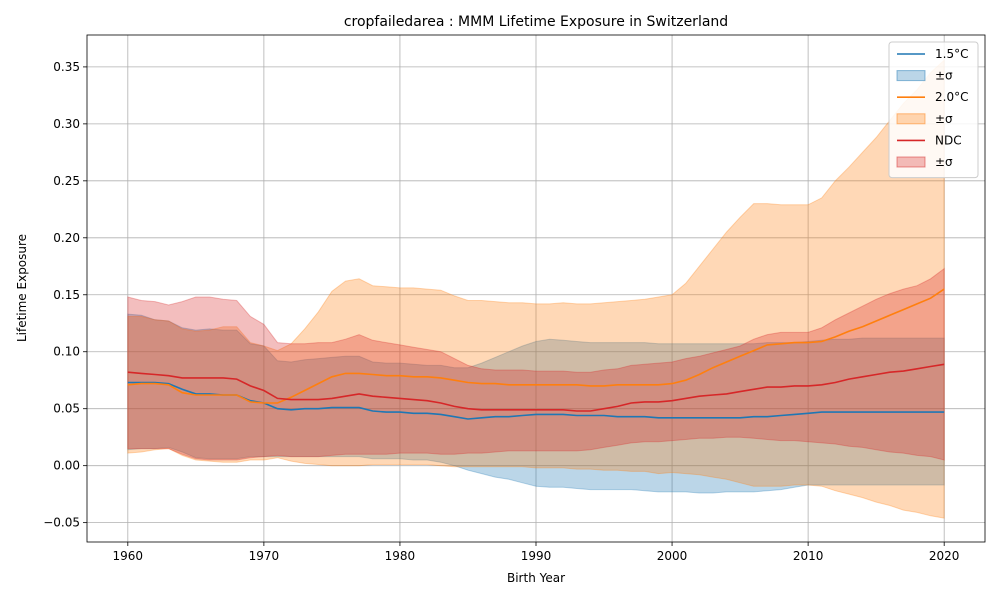  I want to click on y-tick-label: 0.05, so click(66, 409).